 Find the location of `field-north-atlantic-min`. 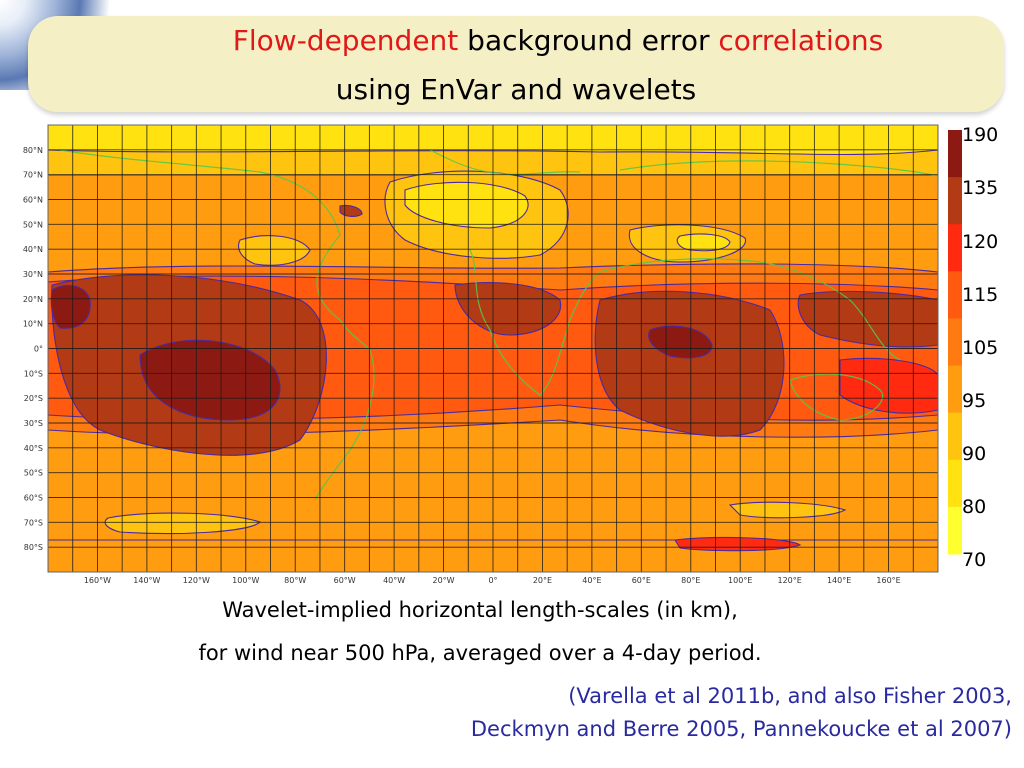

field-north-atlantic-min is located at coordinates (466, 205).